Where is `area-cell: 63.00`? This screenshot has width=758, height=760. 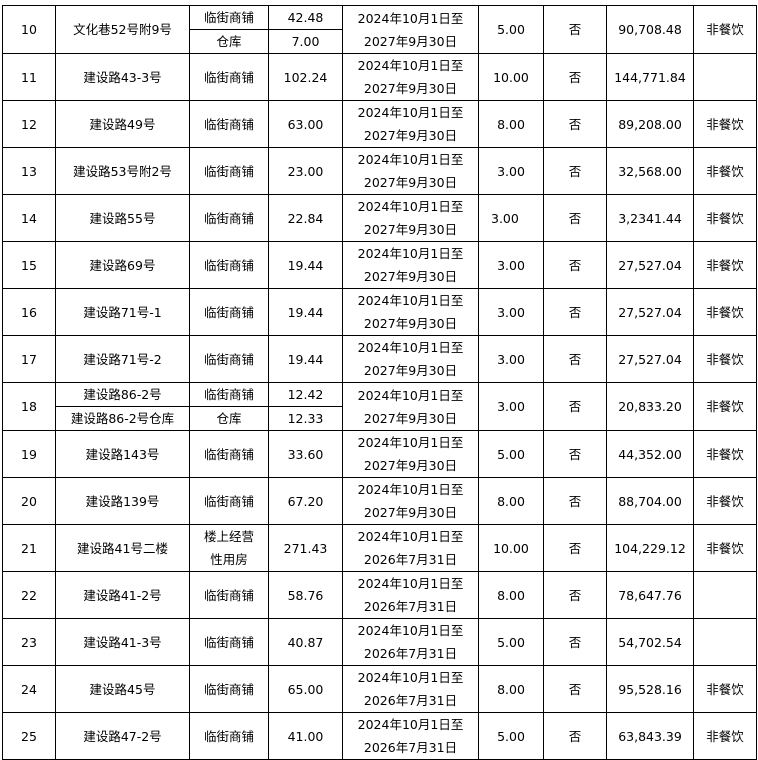
area-cell: 63.00 is located at coordinates (305, 124).